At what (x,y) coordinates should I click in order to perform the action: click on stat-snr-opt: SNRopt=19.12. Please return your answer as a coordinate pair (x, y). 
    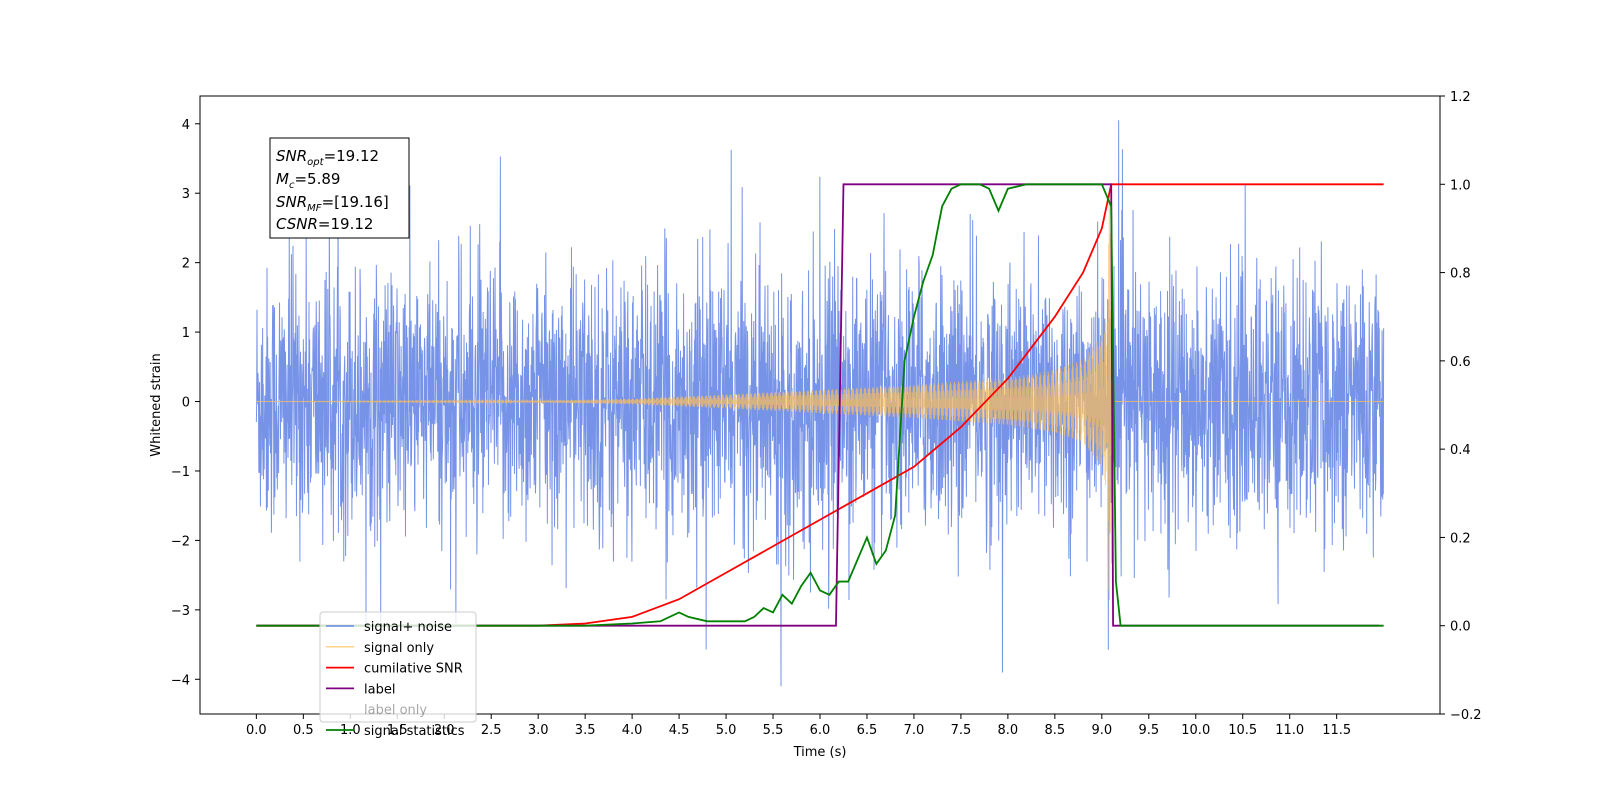
    Looking at the image, I should click on (327, 157).